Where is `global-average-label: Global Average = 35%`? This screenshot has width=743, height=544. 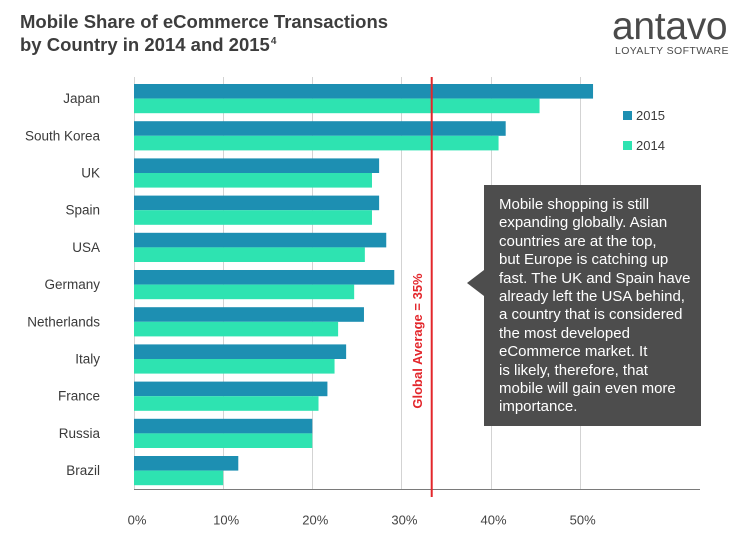
global-average-label: Global Average = 35% is located at coordinates (417, 341).